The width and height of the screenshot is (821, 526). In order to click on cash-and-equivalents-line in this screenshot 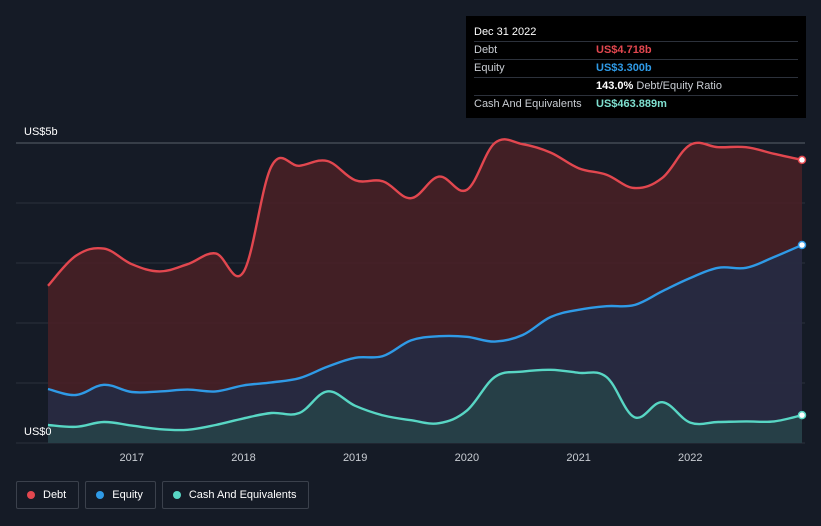, I will do `click(425, 400)`.